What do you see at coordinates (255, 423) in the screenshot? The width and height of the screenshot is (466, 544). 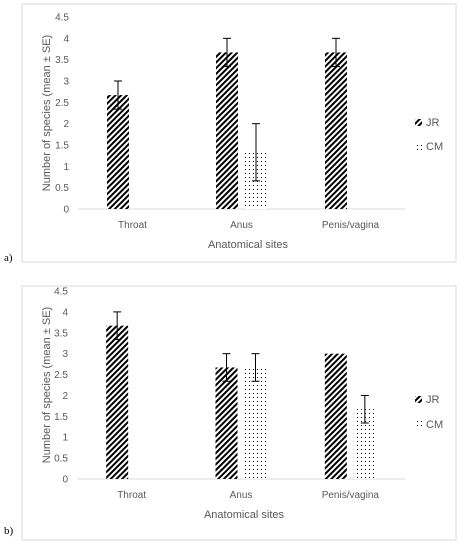 I see `bar-cm-anus` at bounding box center [255, 423].